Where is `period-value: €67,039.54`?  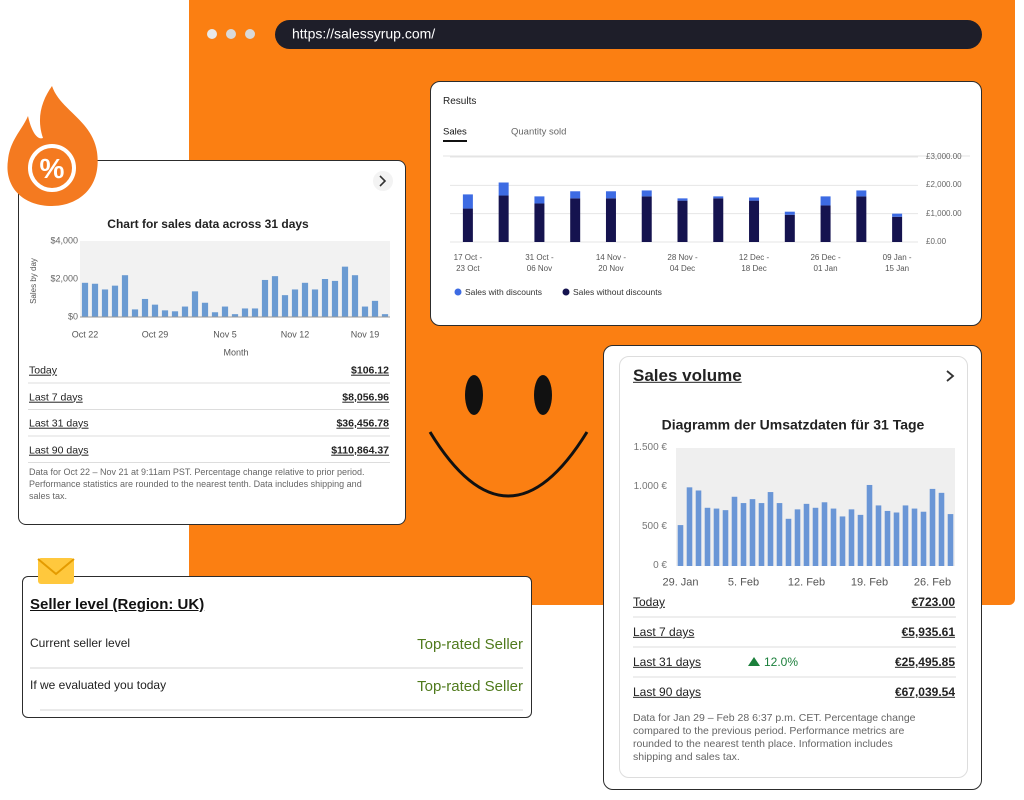
period-value: €67,039.54 is located at coordinates (924, 691).